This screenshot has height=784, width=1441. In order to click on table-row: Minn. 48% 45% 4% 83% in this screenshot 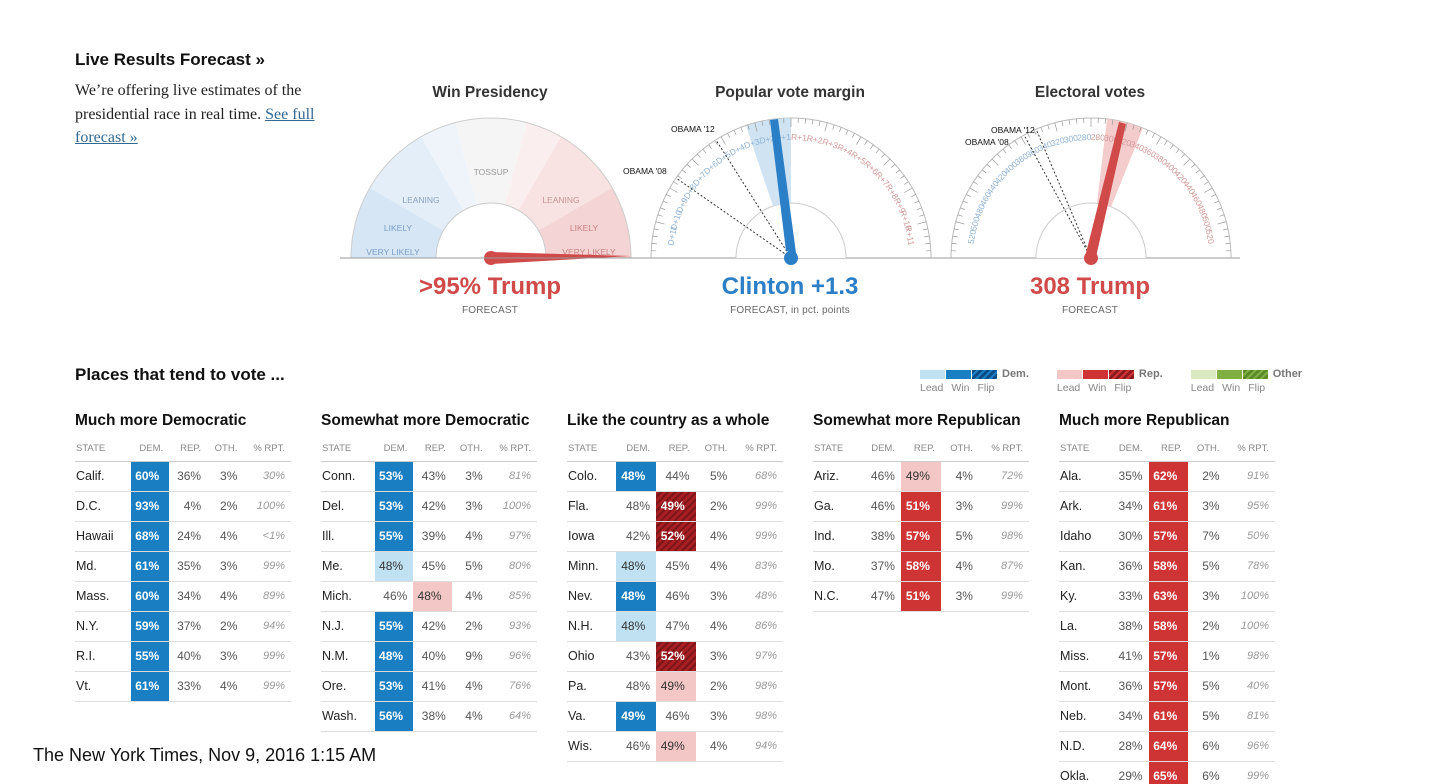, I will do `click(675, 566)`.